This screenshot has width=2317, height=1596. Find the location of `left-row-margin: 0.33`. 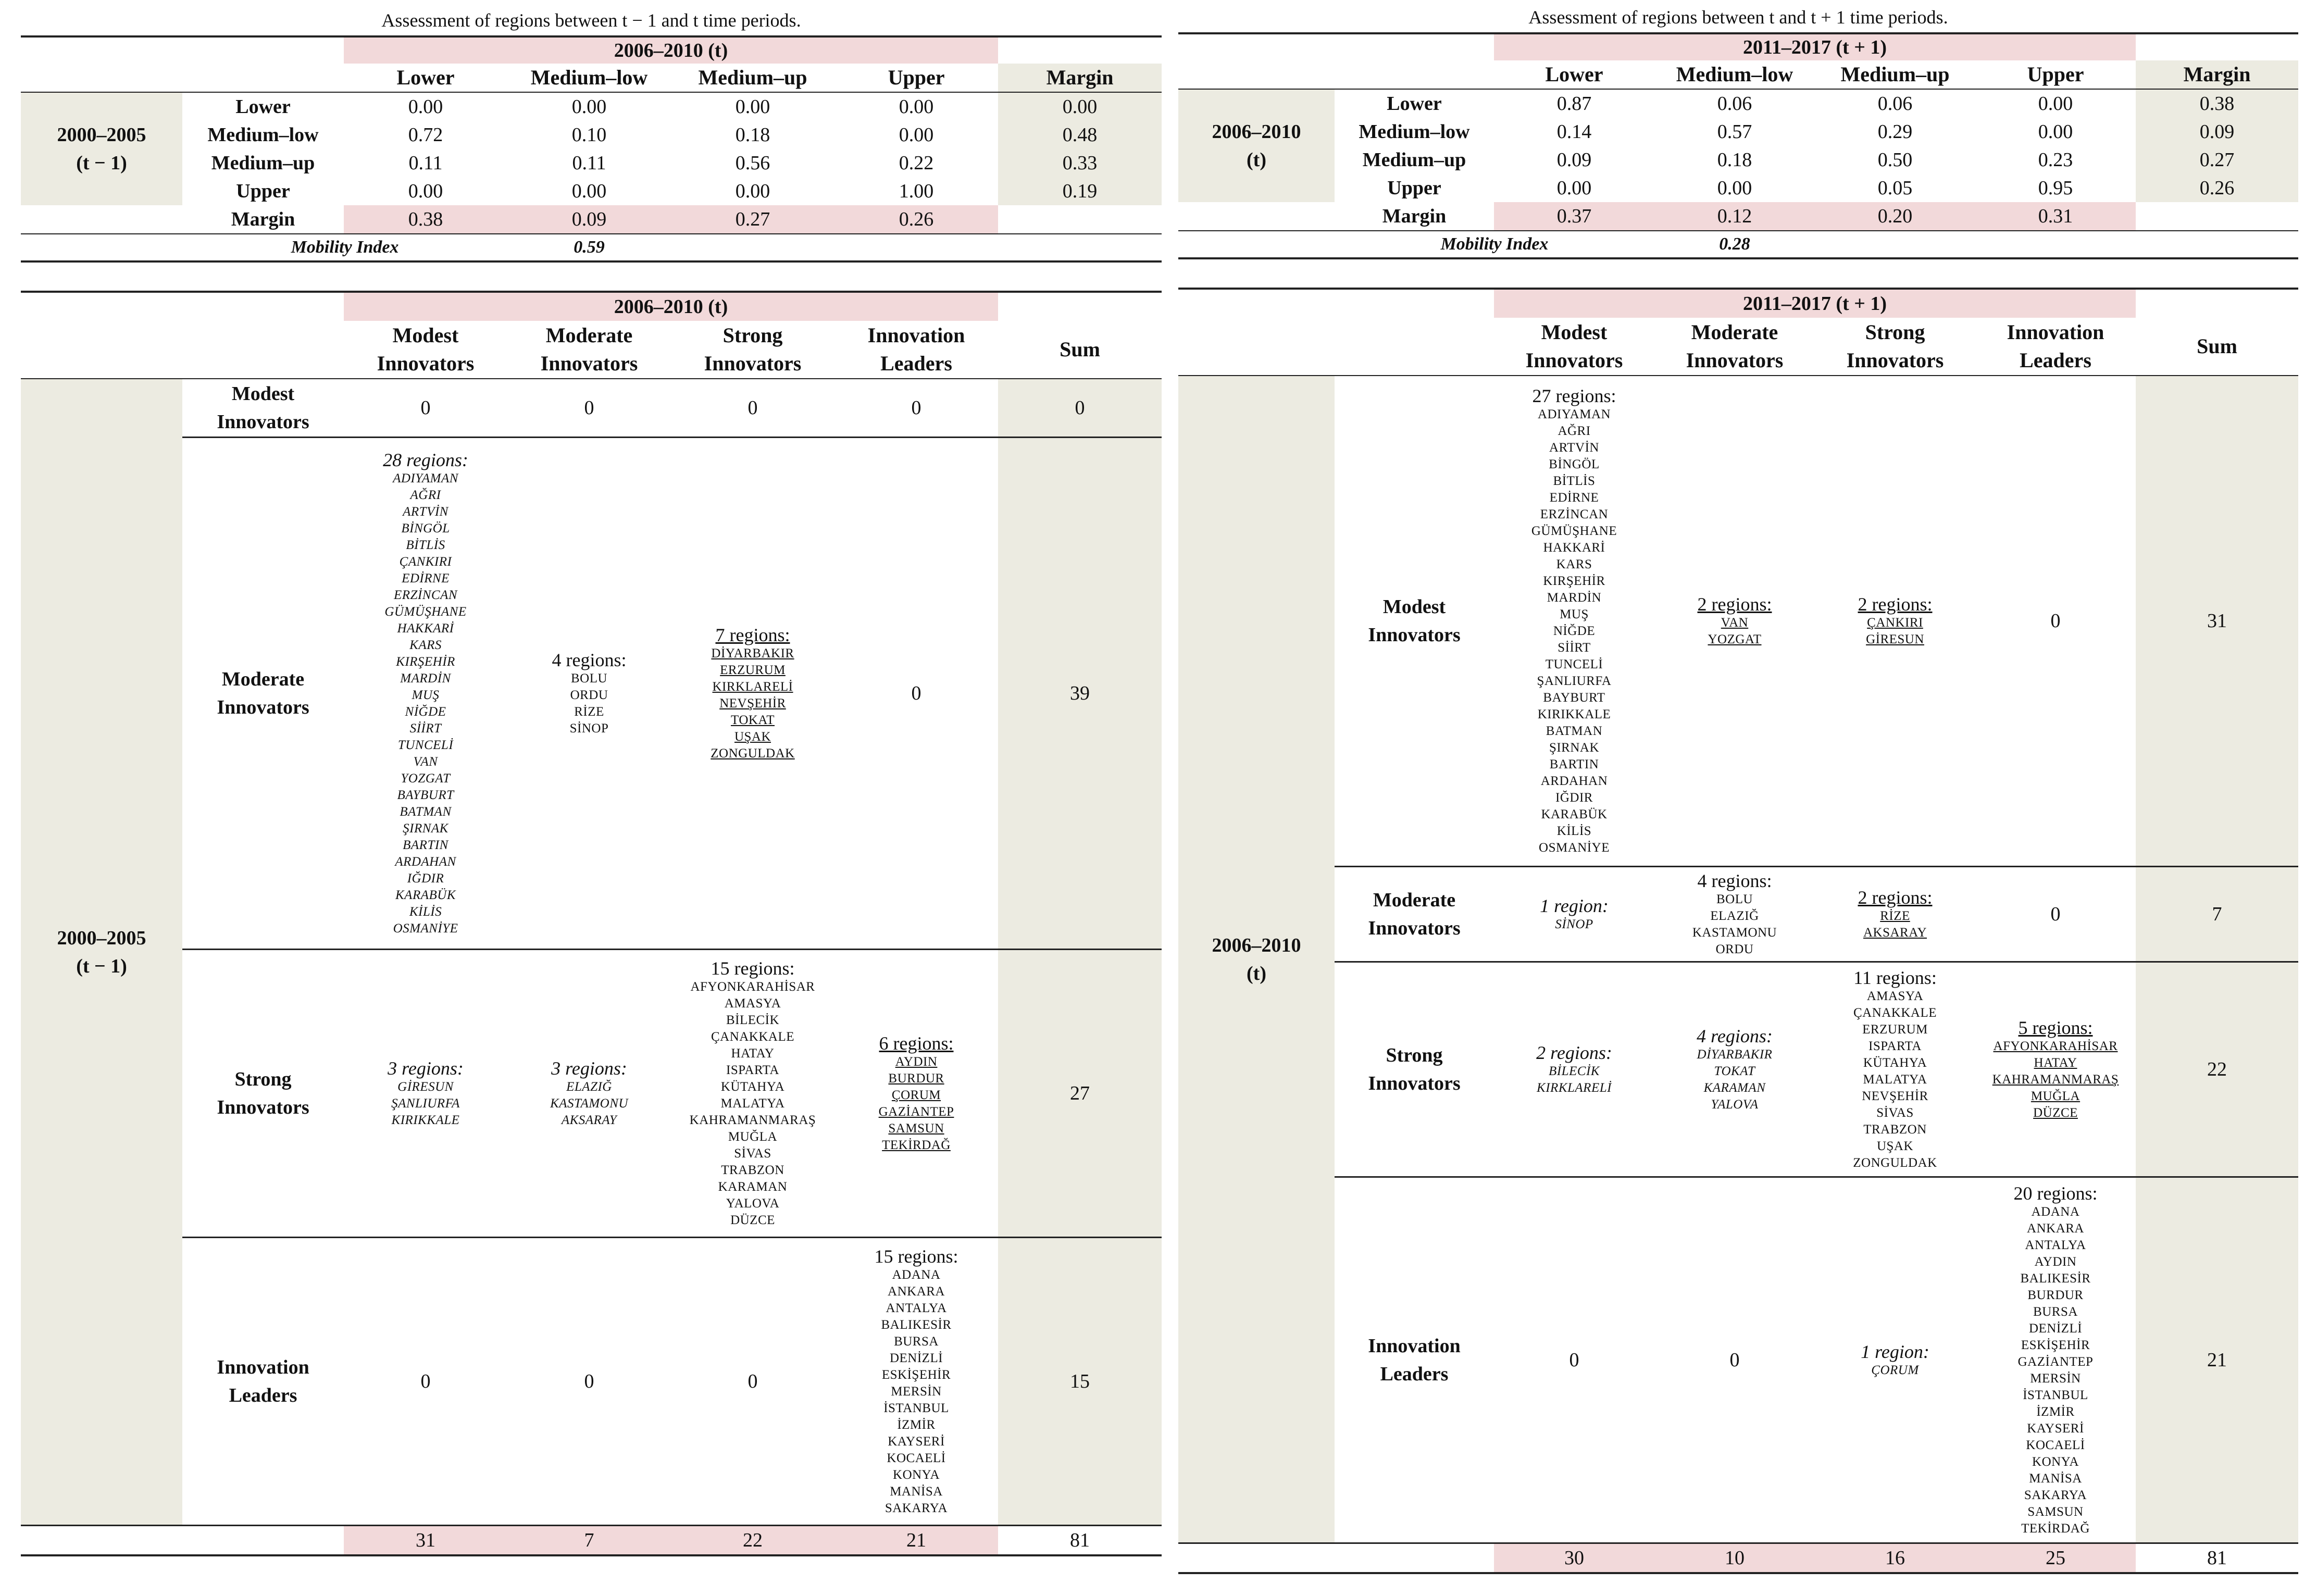

left-row-margin: 0.33 is located at coordinates (1080, 163).